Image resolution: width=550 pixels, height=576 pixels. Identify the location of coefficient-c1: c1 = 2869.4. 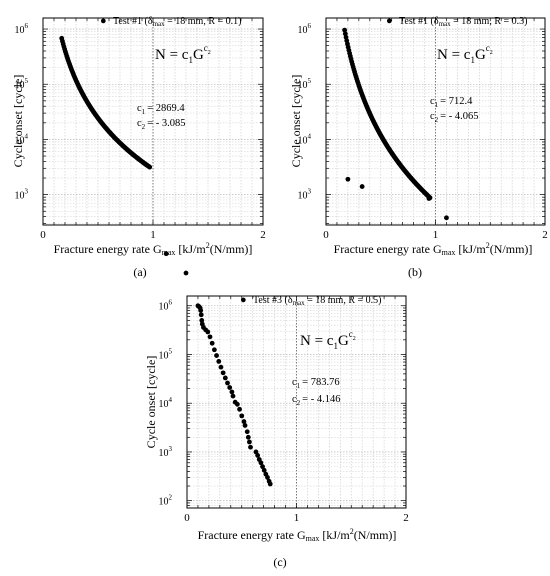
(161, 109).